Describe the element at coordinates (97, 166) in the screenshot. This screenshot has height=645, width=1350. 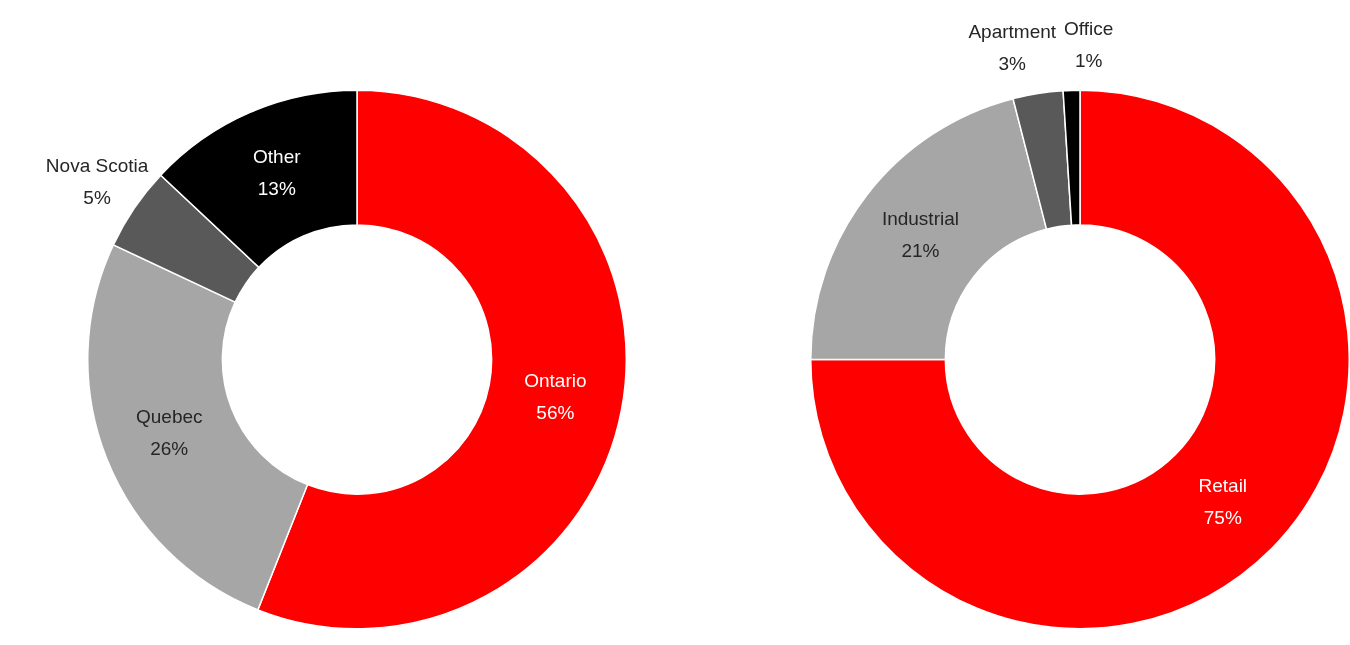
I see `slice-label: Nova Scotia` at that location.